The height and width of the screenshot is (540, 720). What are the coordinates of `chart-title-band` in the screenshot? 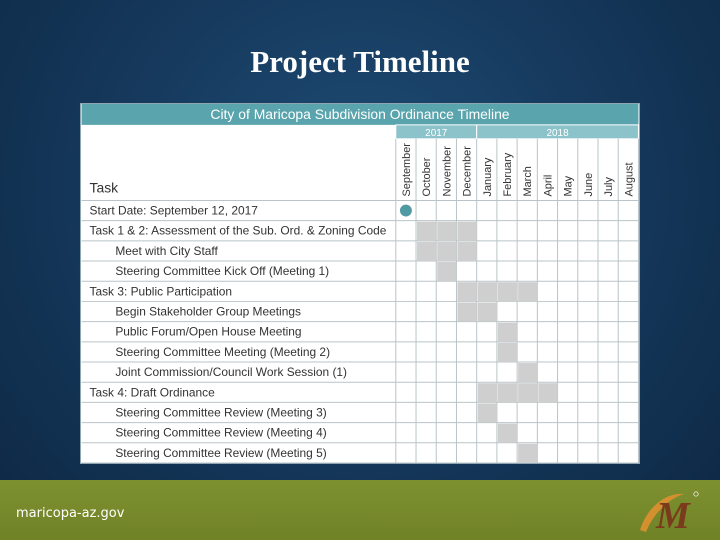 It's located at (360, 114).